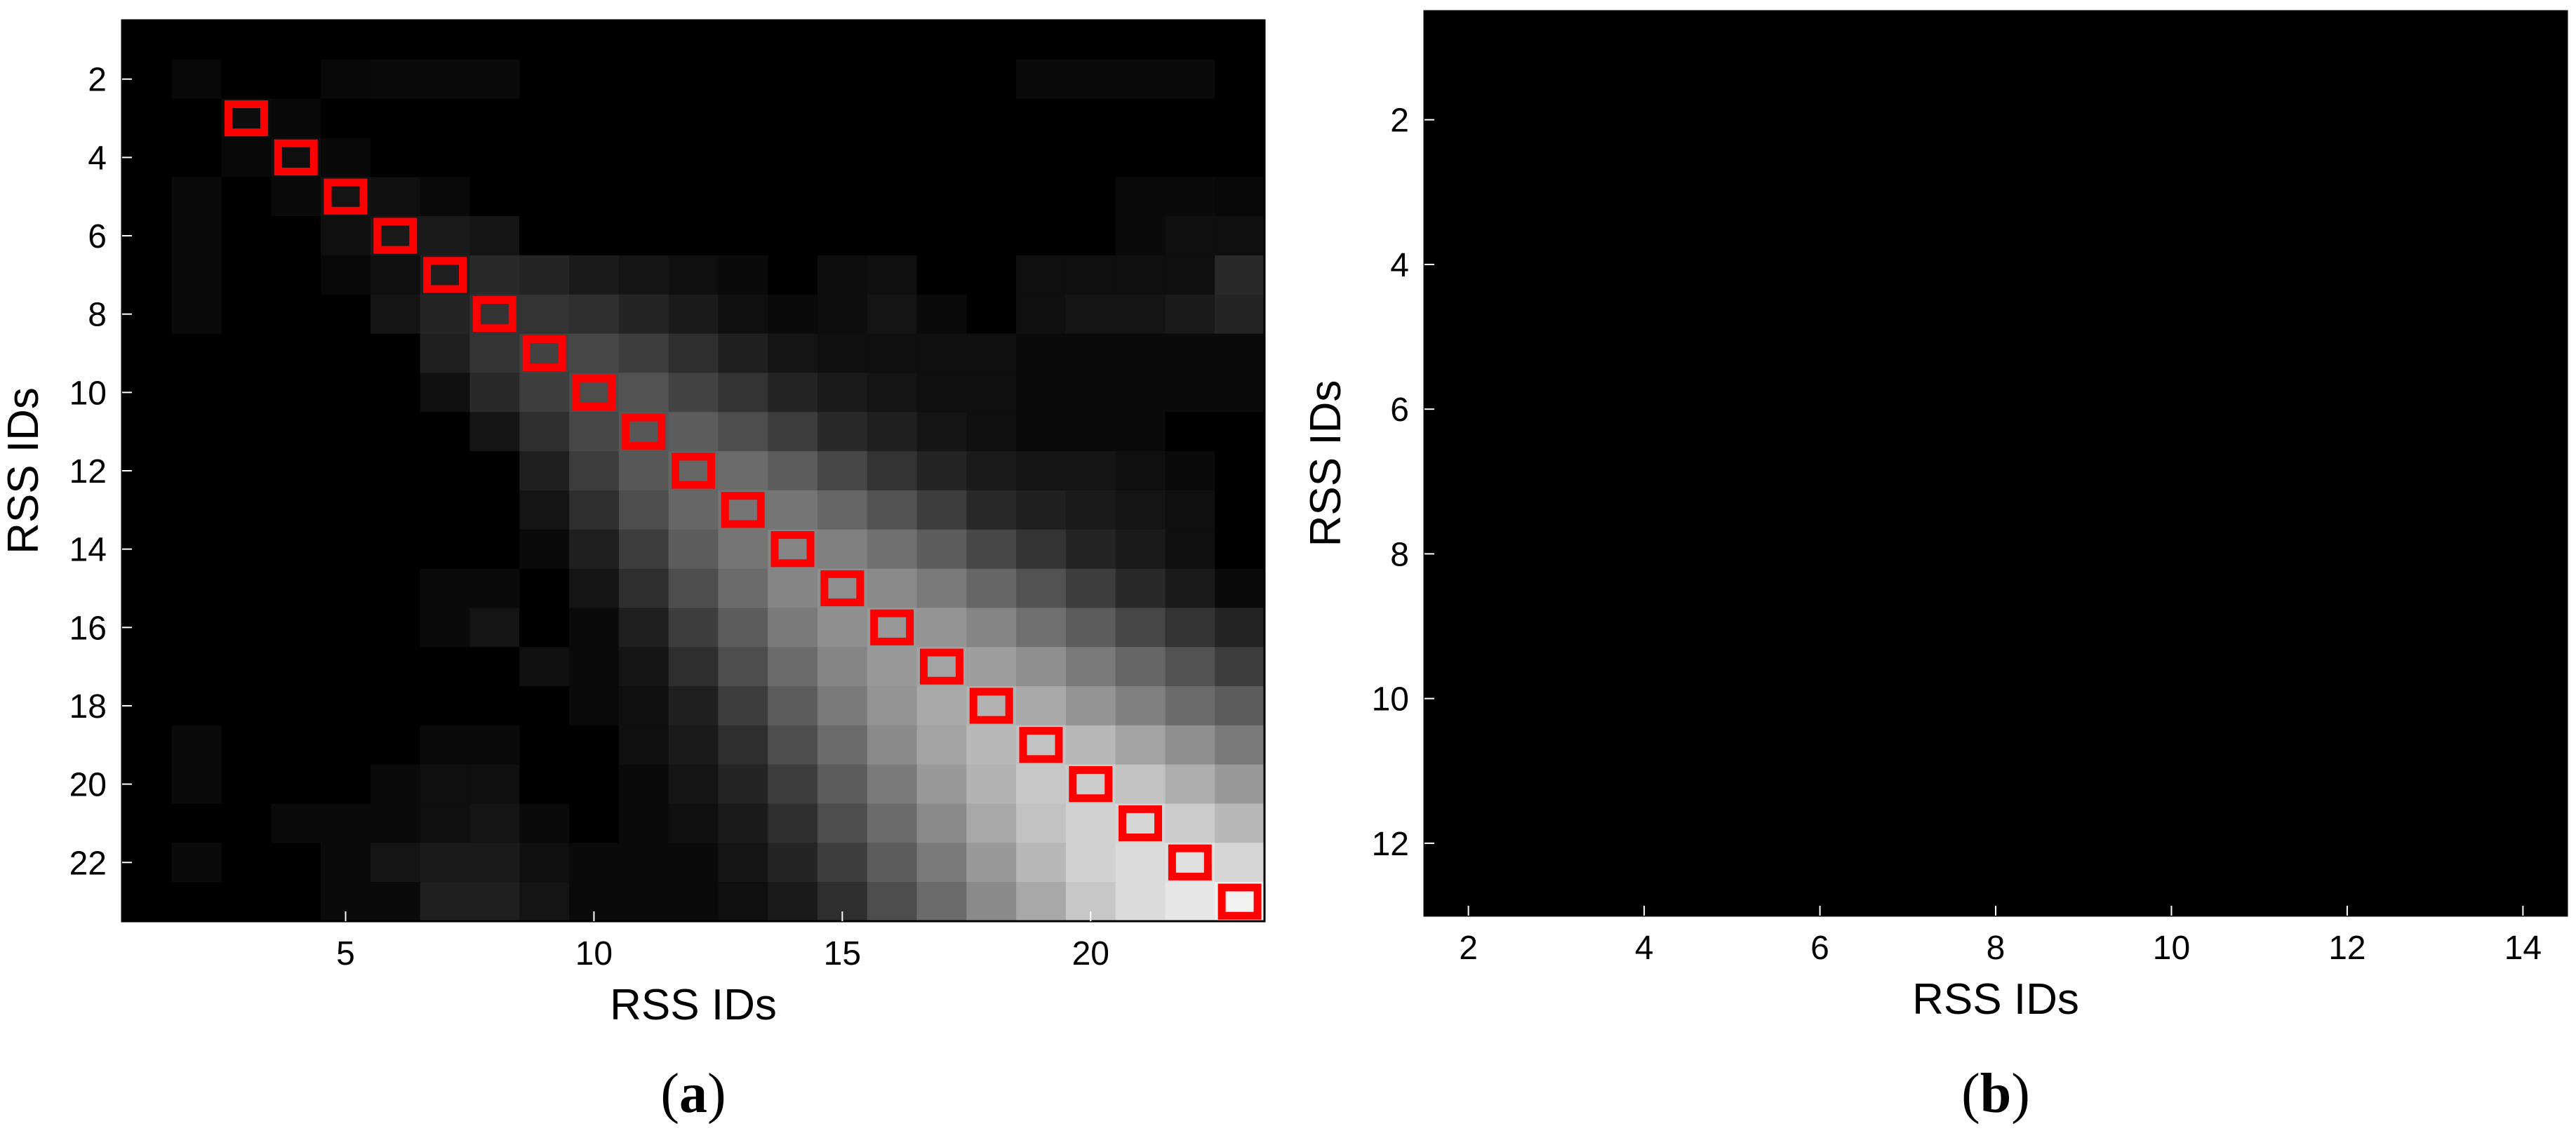  What do you see at coordinates (1400, 554) in the screenshot?
I see `y-tick-label: 8` at bounding box center [1400, 554].